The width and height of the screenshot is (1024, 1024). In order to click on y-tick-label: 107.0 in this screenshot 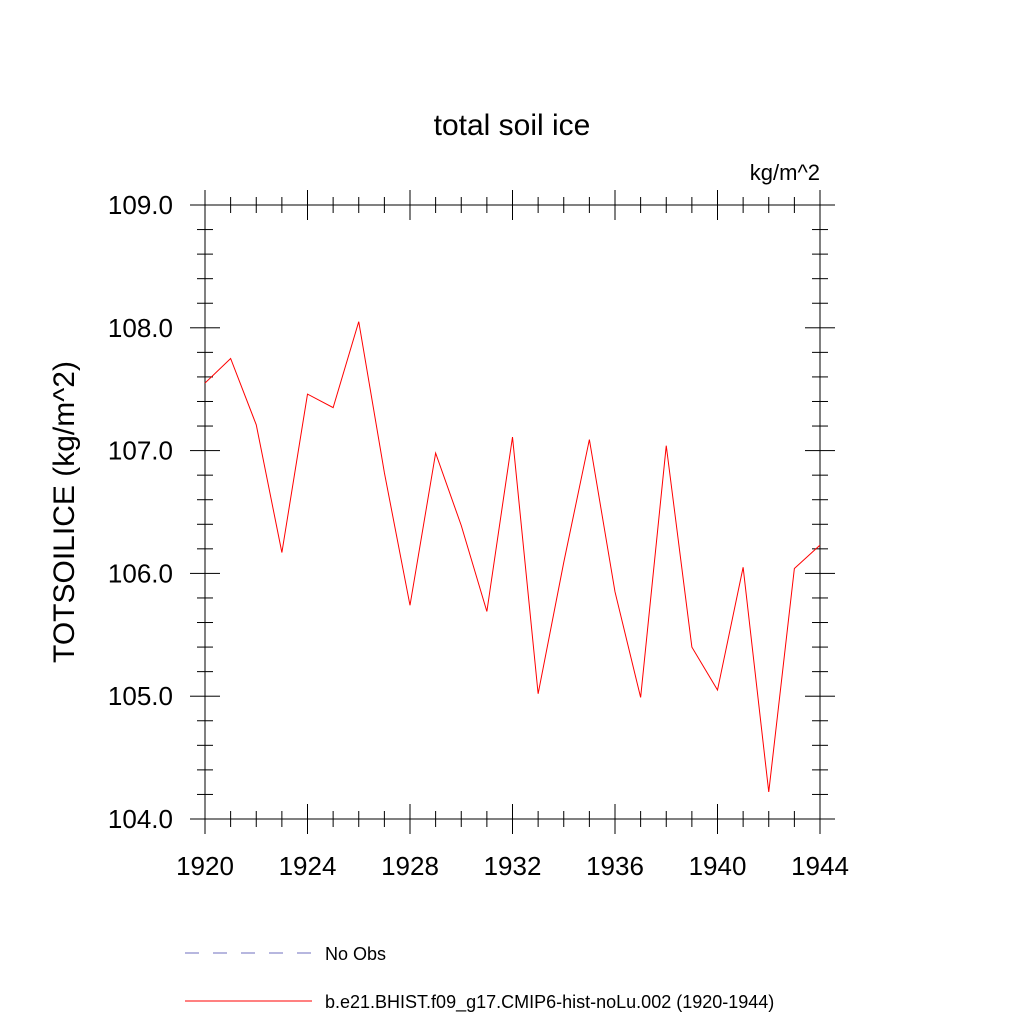, I will do `click(140, 451)`.